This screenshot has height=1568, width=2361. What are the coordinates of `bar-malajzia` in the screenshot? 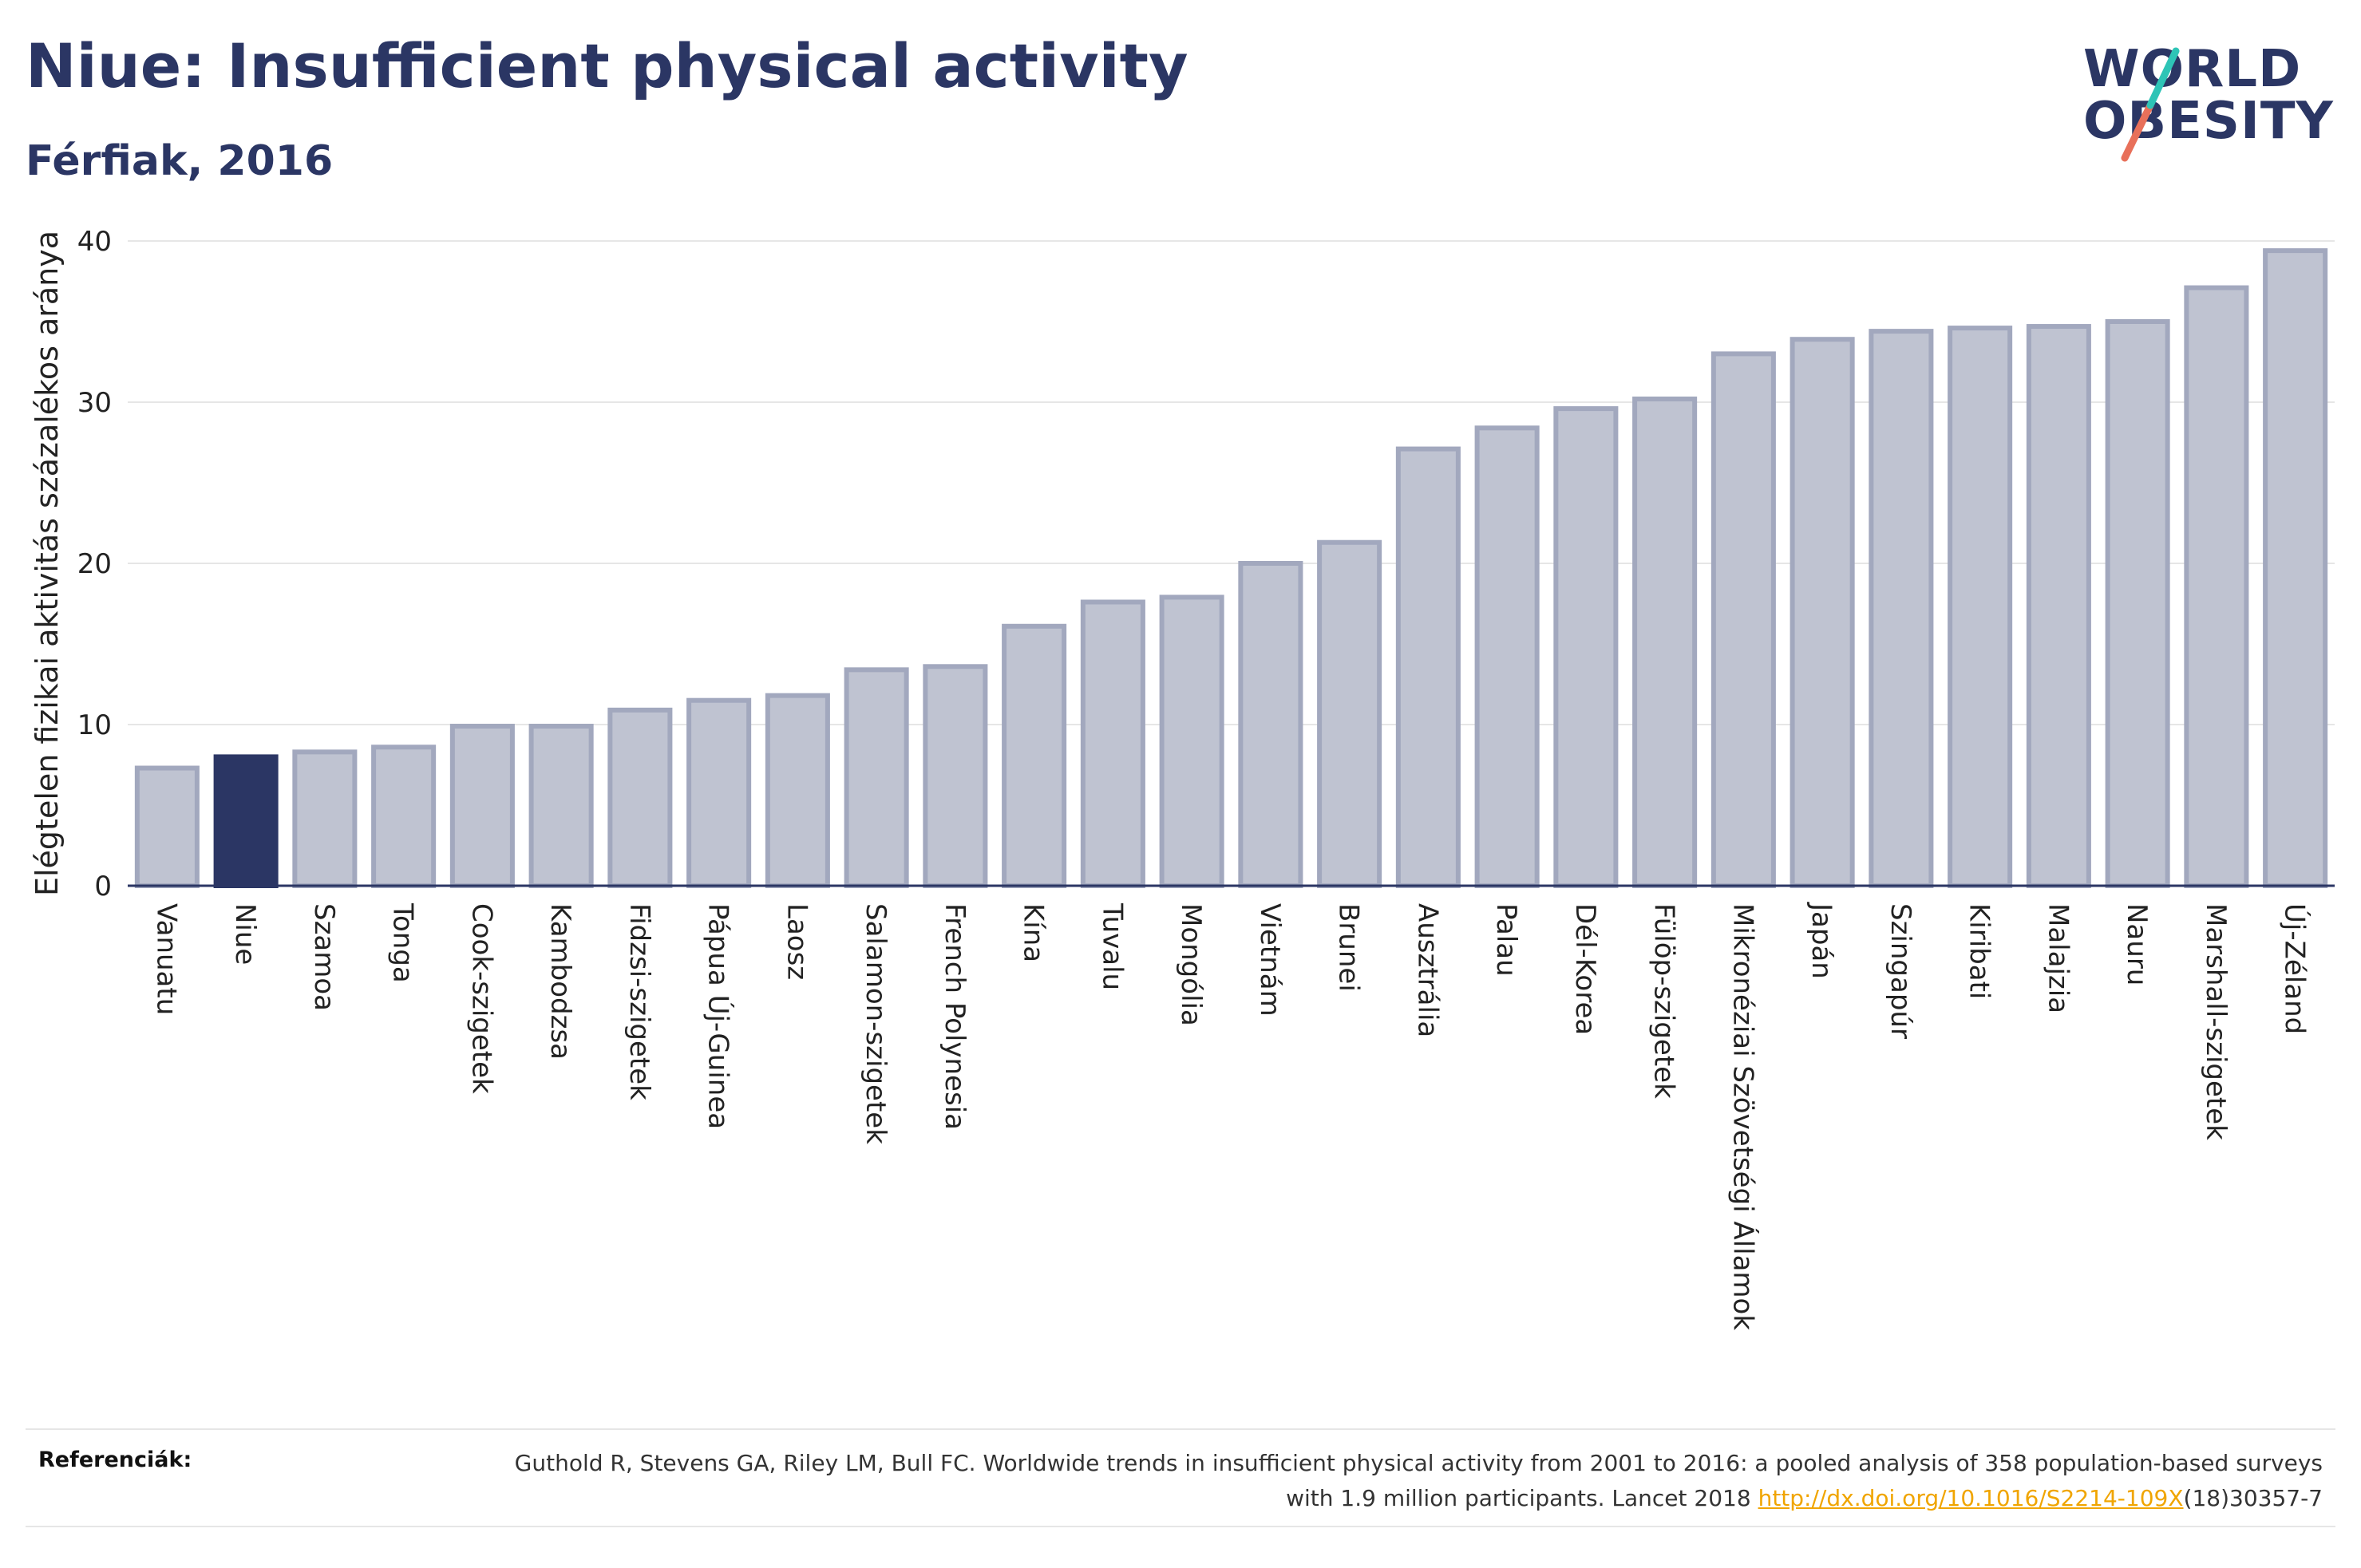 It's located at (2058, 606).